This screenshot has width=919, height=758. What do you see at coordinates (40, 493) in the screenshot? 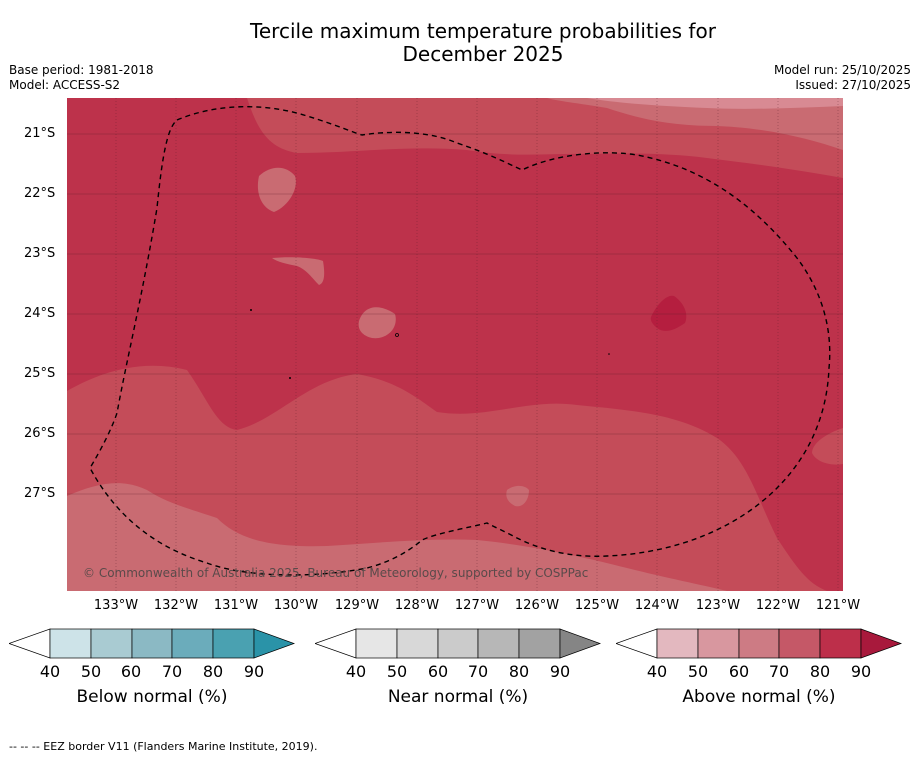
I see `lat-label-27s: 27°S` at bounding box center [40, 493].